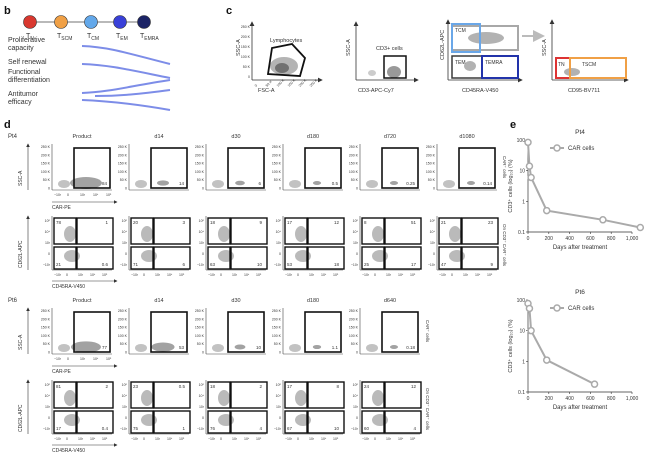  I want to click on data-point, so click(531, 330).